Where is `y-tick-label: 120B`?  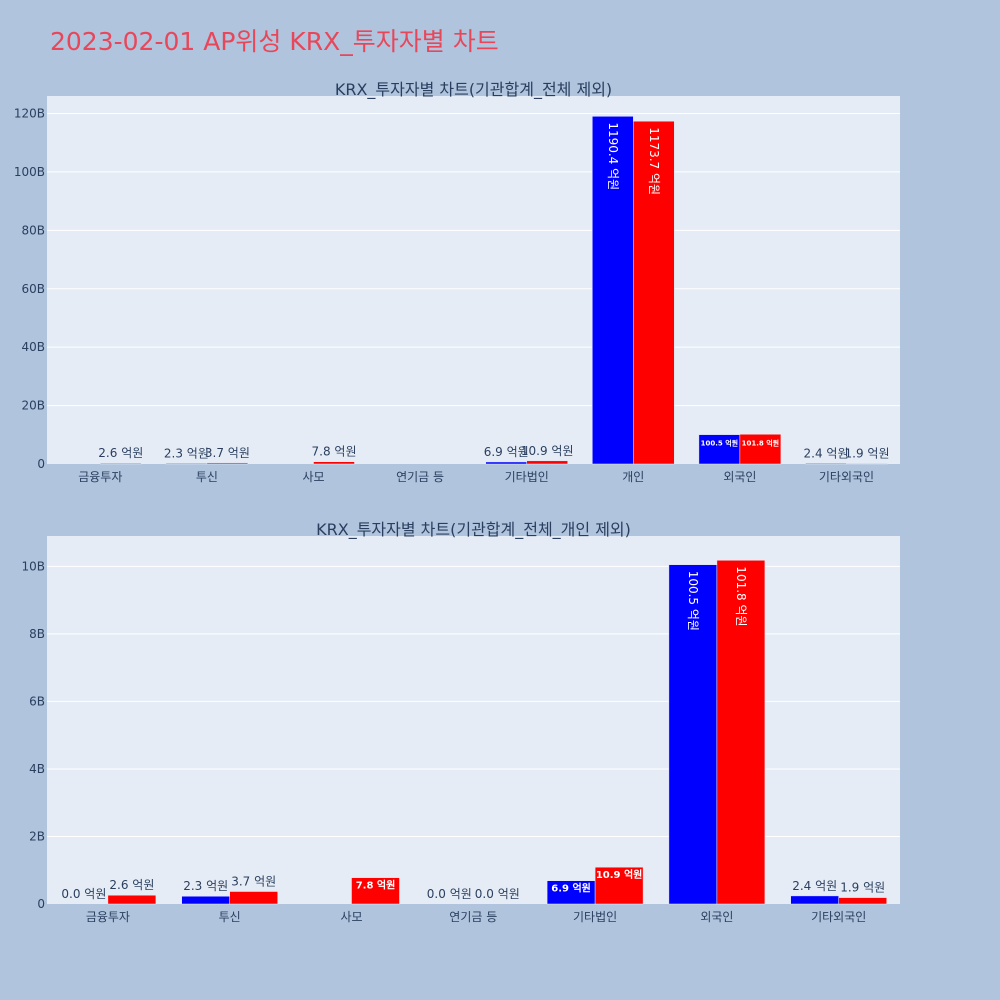
y-tick-label: 120B is located at coordinates (29, 114).